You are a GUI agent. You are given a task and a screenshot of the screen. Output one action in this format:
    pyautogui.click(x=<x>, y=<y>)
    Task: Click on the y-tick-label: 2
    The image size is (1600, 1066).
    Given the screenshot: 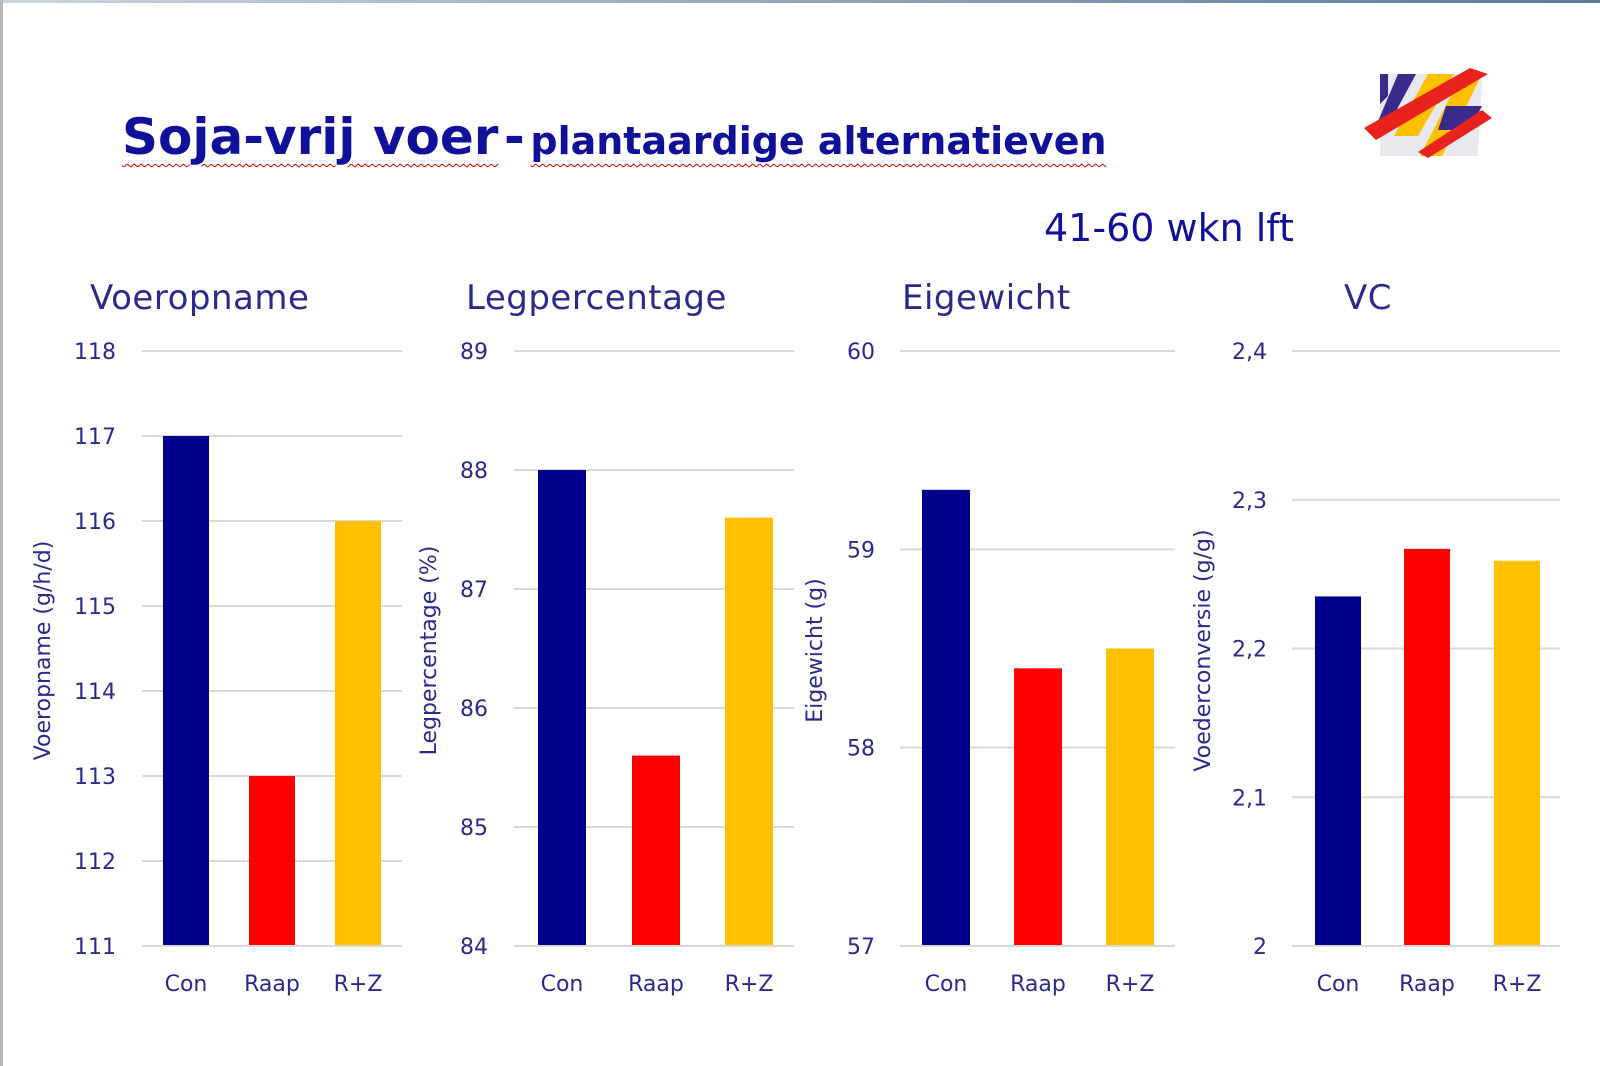 What is the action you would take?
    pyautogui.click(x=1260, y=947)
    